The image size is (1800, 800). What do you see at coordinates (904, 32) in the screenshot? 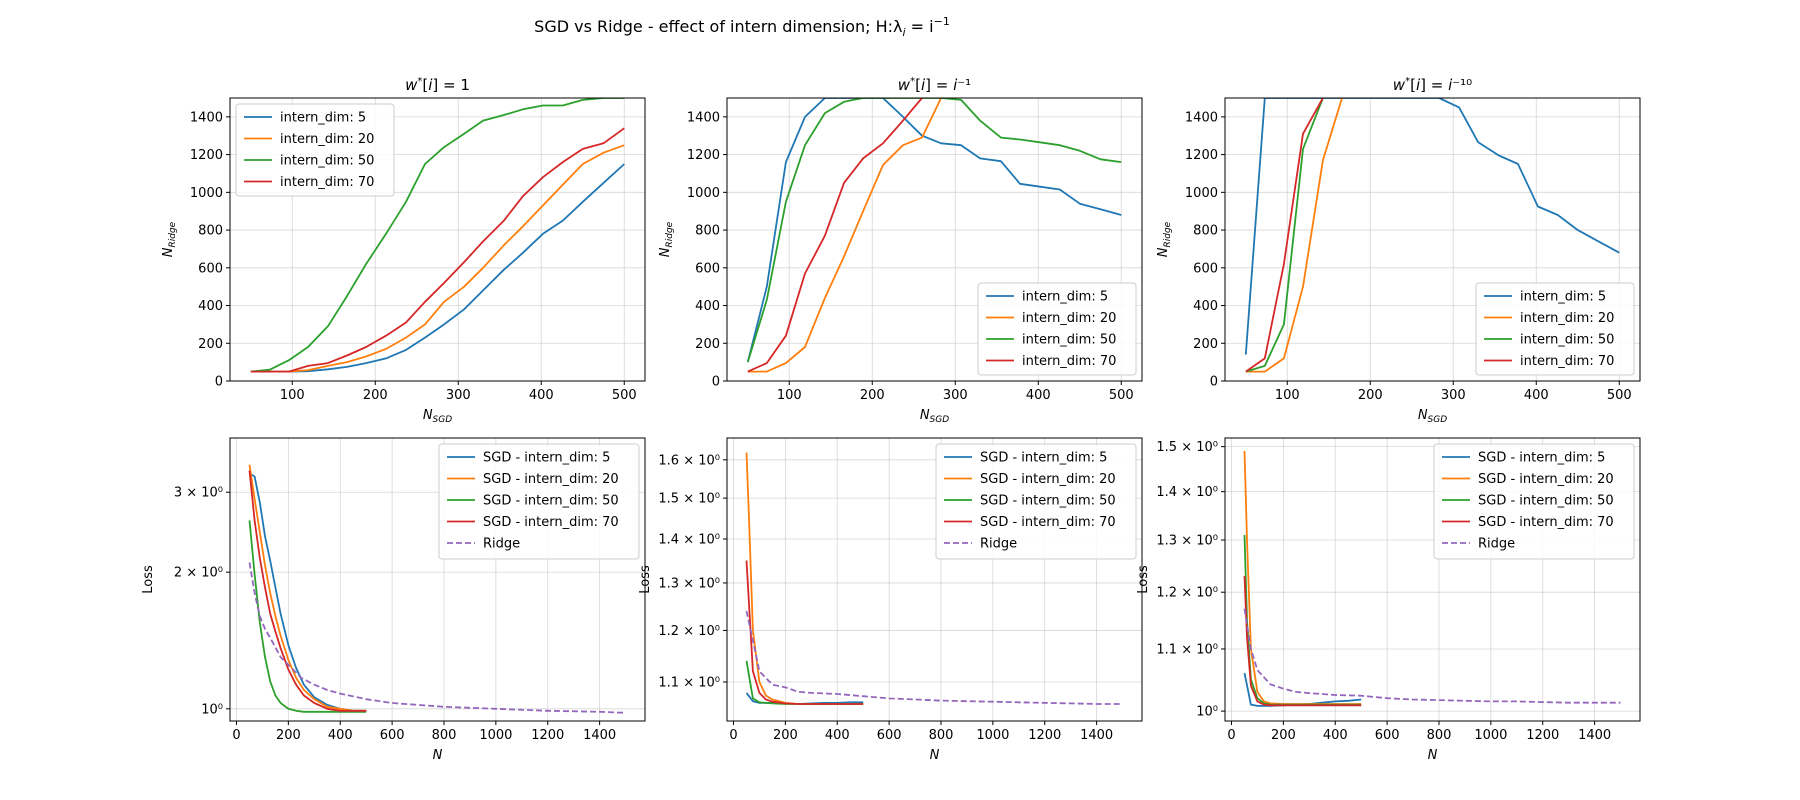
I see `figure-title-sub: i` at bounding box center [904, 32].